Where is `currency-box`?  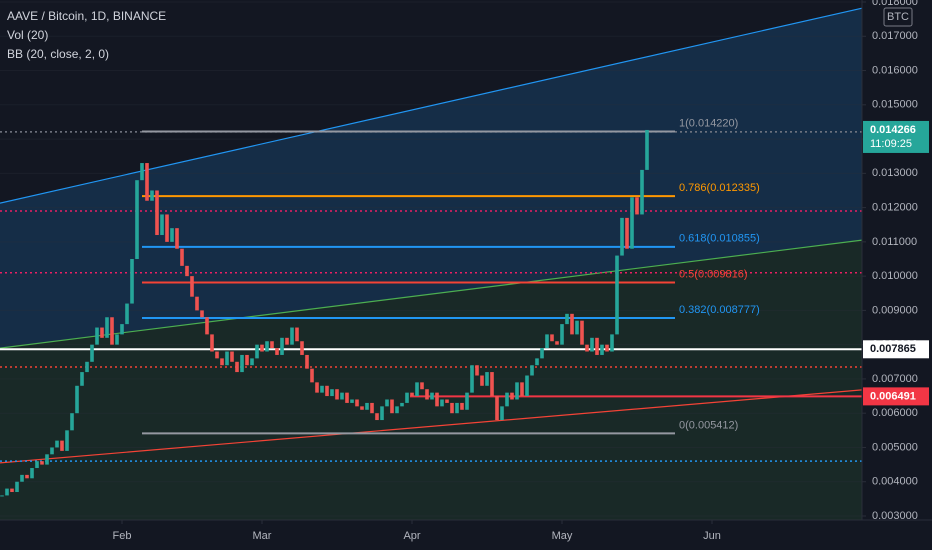 currency-box is located at coordinates (898, 17).